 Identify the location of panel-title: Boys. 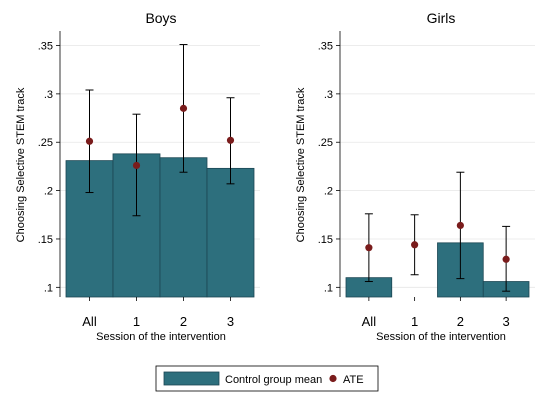
(160, 18).